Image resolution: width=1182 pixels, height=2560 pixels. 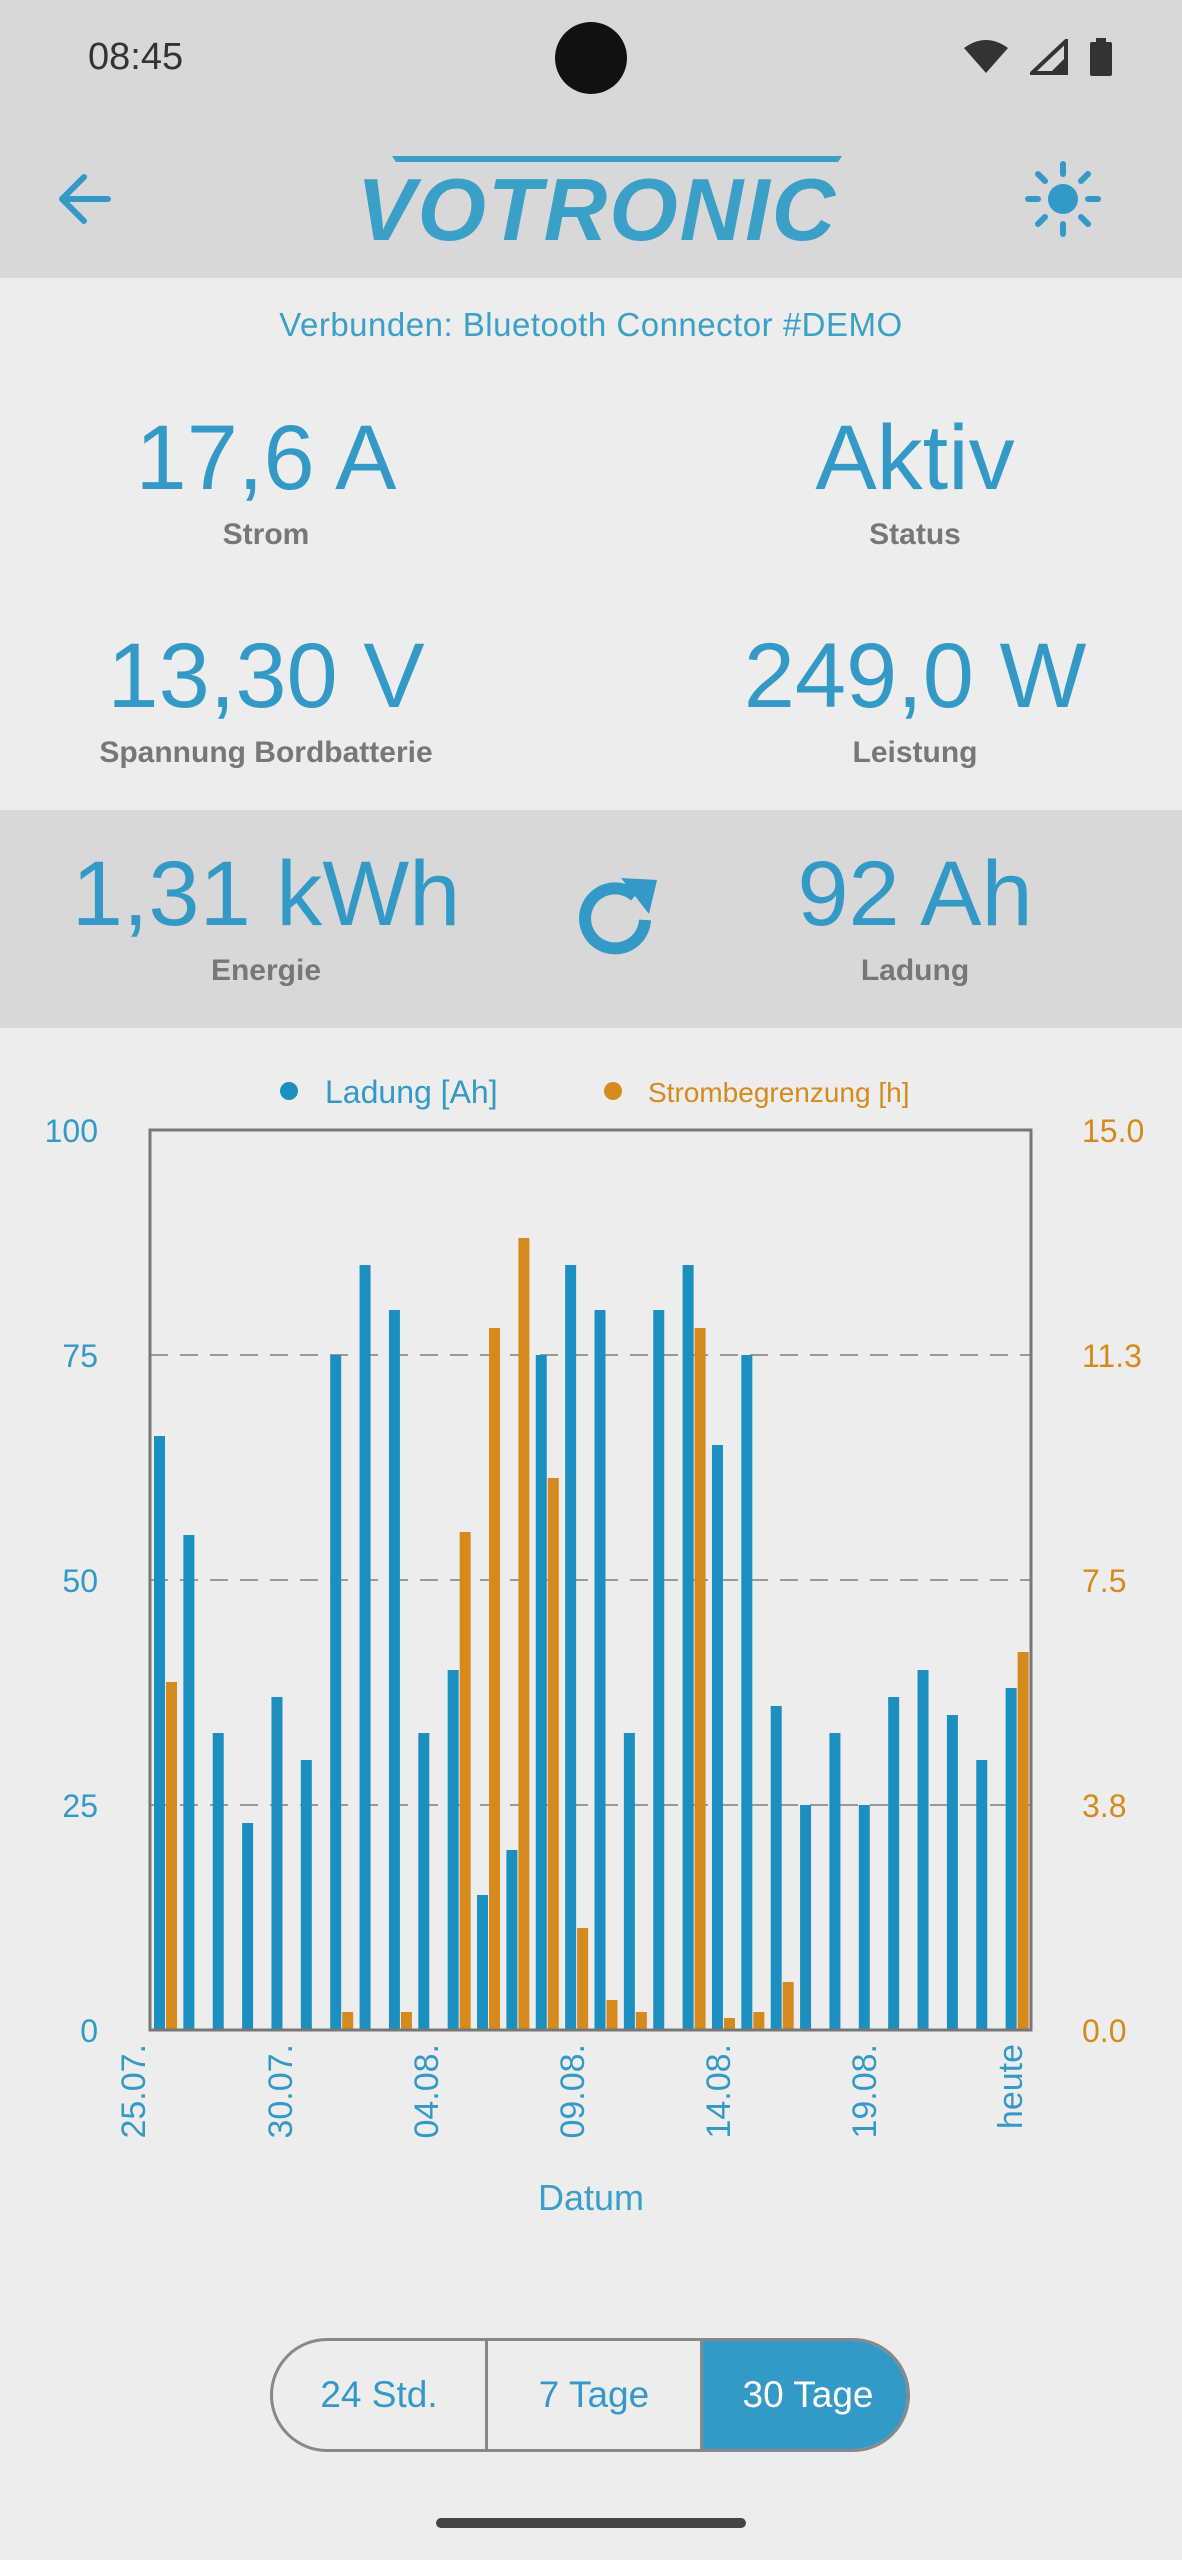 I want to click on legend-dot-strombegrenzung, so click(x=613, y=1091).